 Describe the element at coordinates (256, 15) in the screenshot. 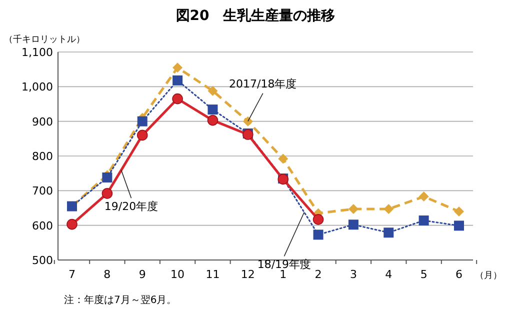

I see `chart-title: 図20 生乳生産量の推移` at that location.